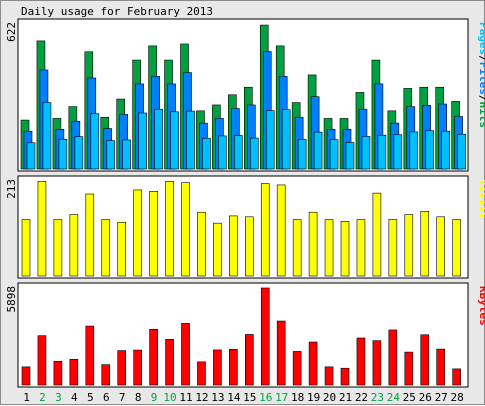 The width and height of the screenshot is (485, 406). What do you see at coordinates (345, 397) in the screenshot?
I see `x-tick-day-21: 21` at bounding box center [345, 397].